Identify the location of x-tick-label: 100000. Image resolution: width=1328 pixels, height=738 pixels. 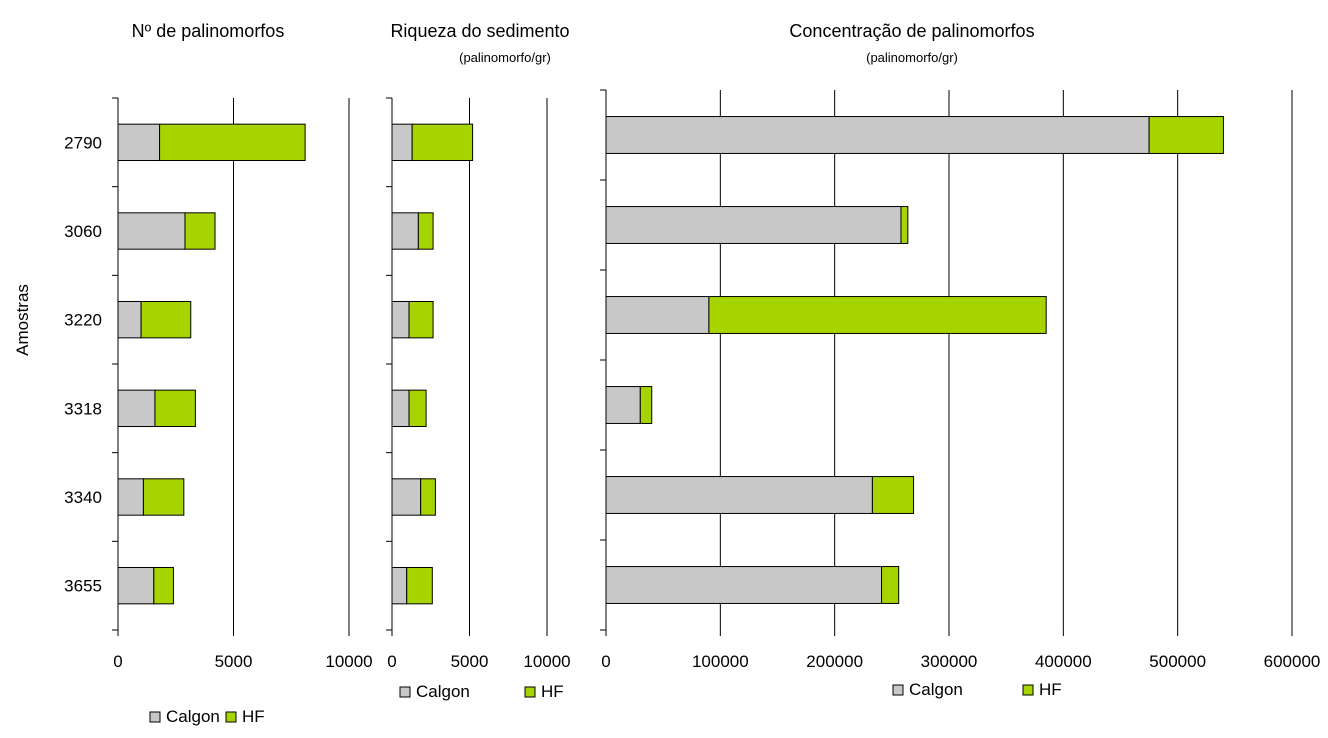
(720, 661).